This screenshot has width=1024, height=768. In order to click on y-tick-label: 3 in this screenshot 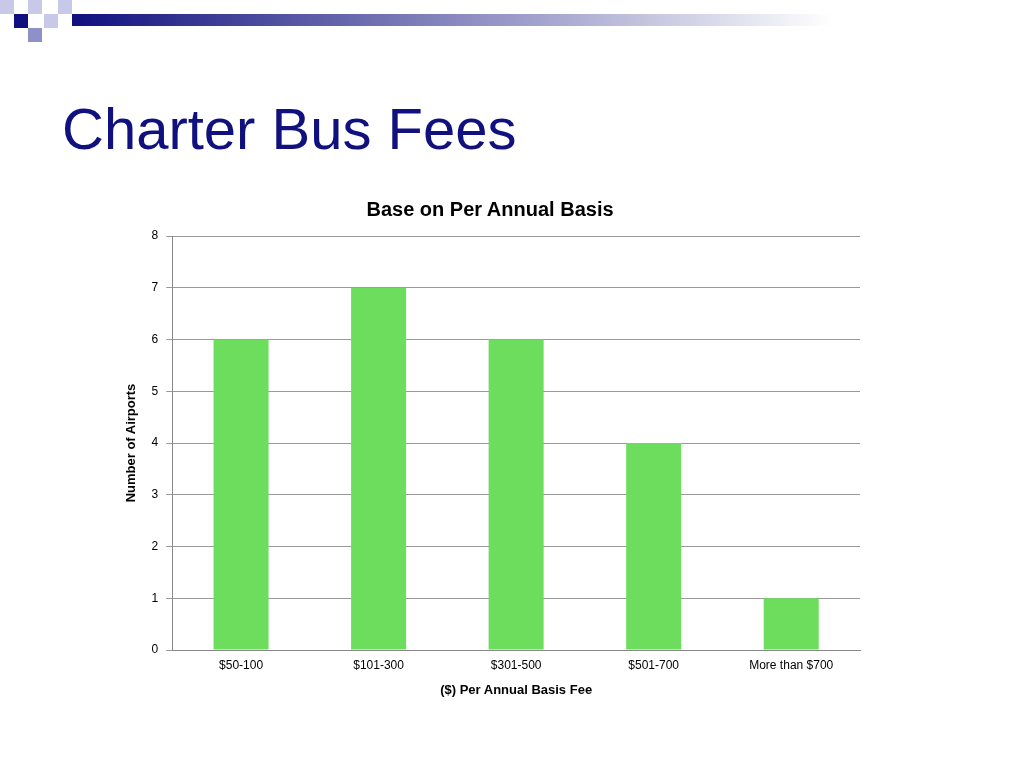, I will do `click(155, 494)`.